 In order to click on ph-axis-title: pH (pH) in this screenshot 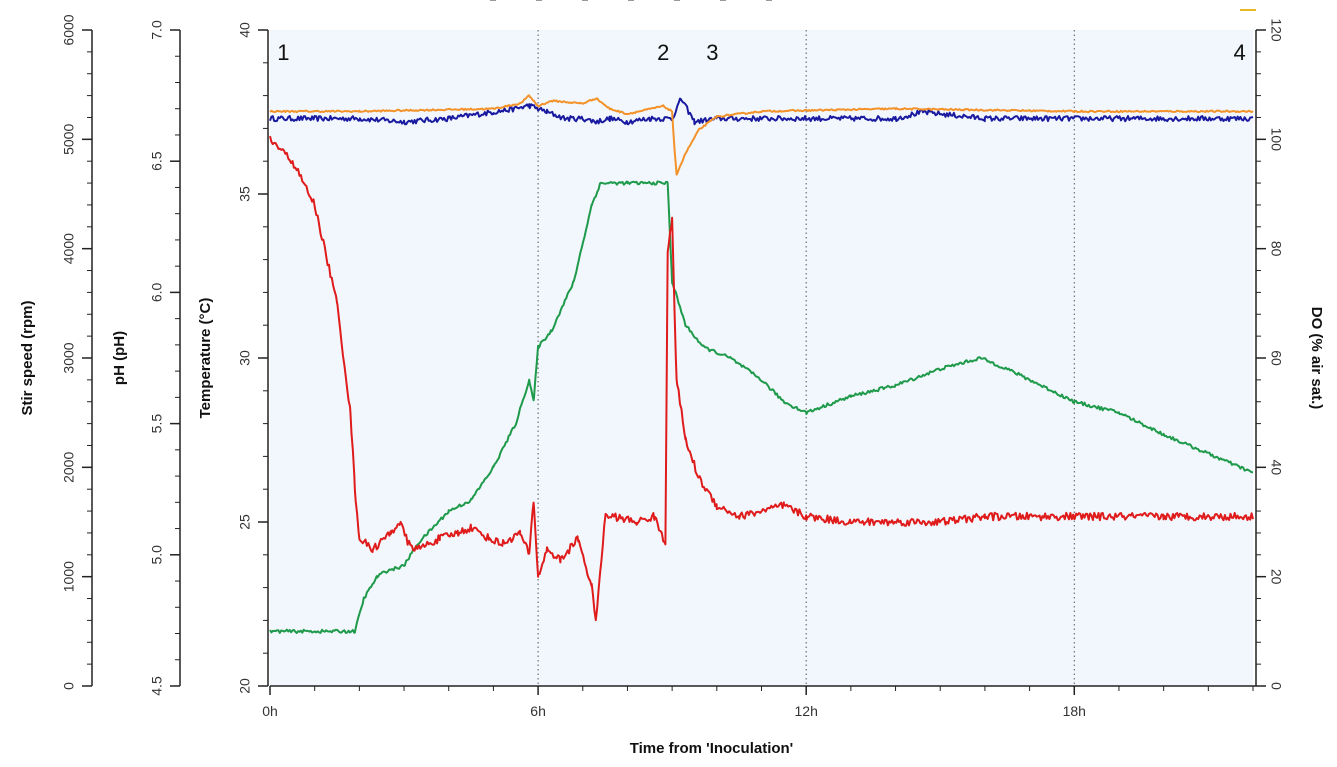, I will do `click(119, 358)`.